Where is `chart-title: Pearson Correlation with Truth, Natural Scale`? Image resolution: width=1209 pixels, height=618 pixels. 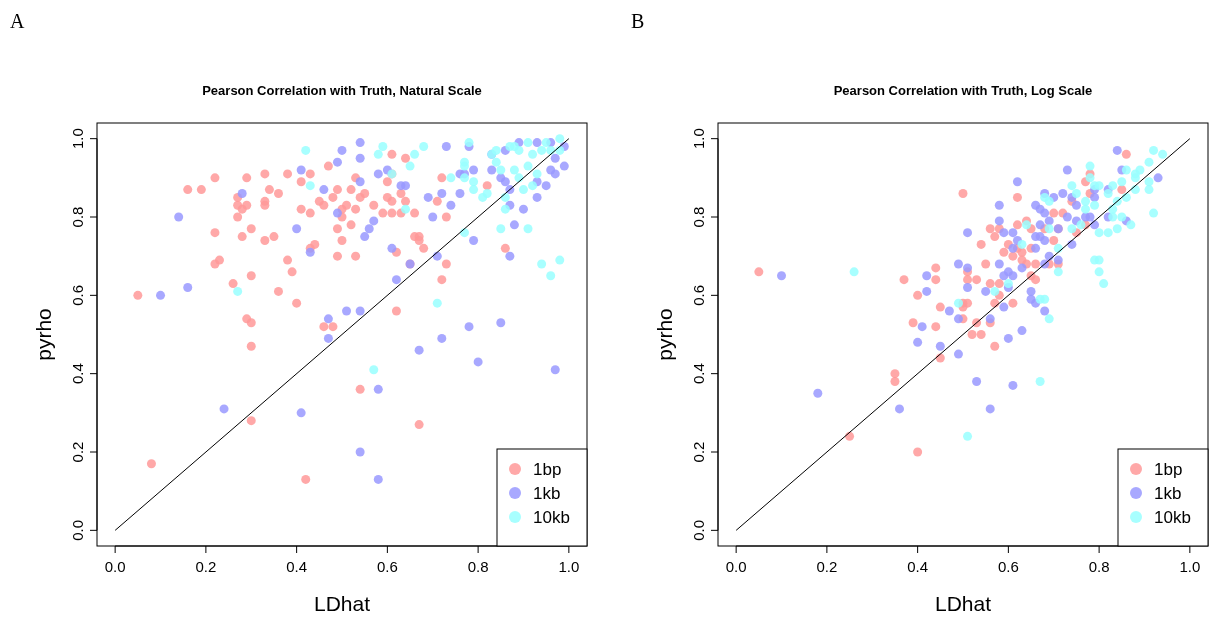 chart-title: Pearson Correlation with Truth, Natural Scale is located at coordinates (342, 90).